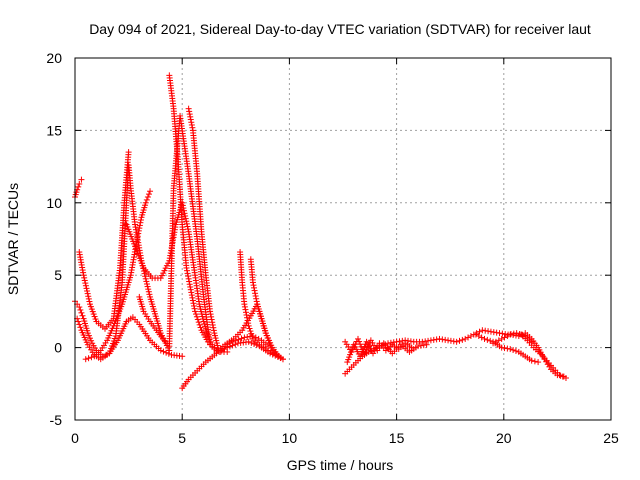 The height and width of the screenshot is (480, 640). I want to click on y-tick-label: 10, so click(54, 203).